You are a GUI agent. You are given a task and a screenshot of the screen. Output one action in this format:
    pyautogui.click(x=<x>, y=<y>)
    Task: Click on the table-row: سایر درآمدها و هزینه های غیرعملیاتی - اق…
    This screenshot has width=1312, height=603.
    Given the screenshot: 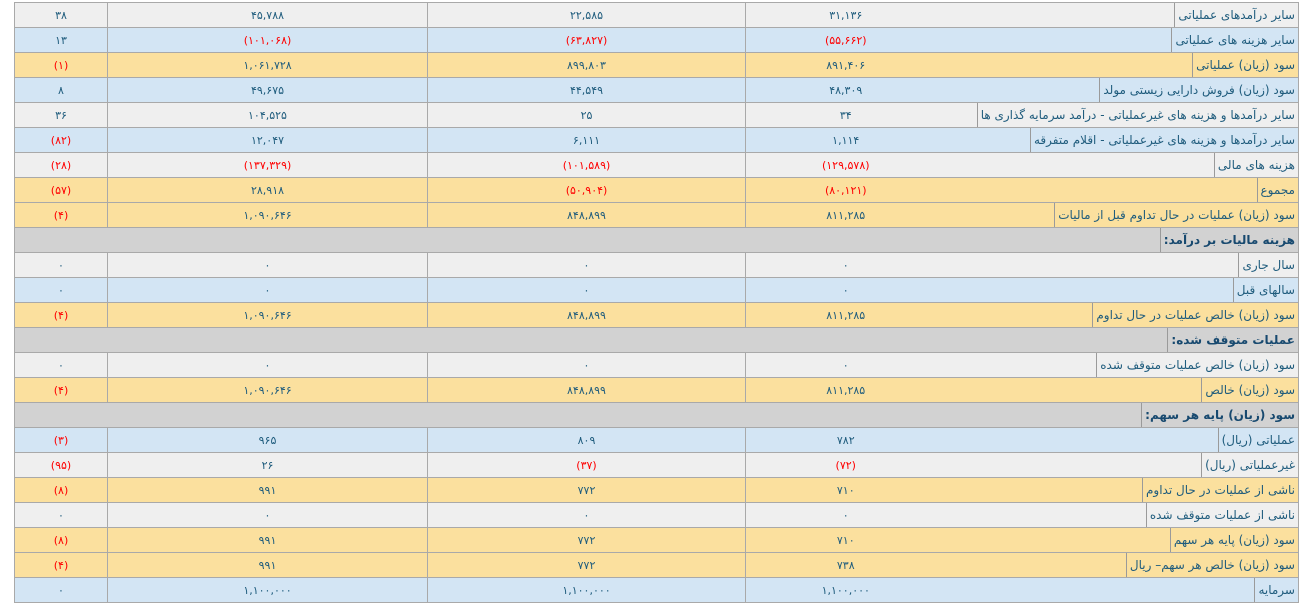 What is the action you would take?
    pyautogui.click(x=656, y=140)
    